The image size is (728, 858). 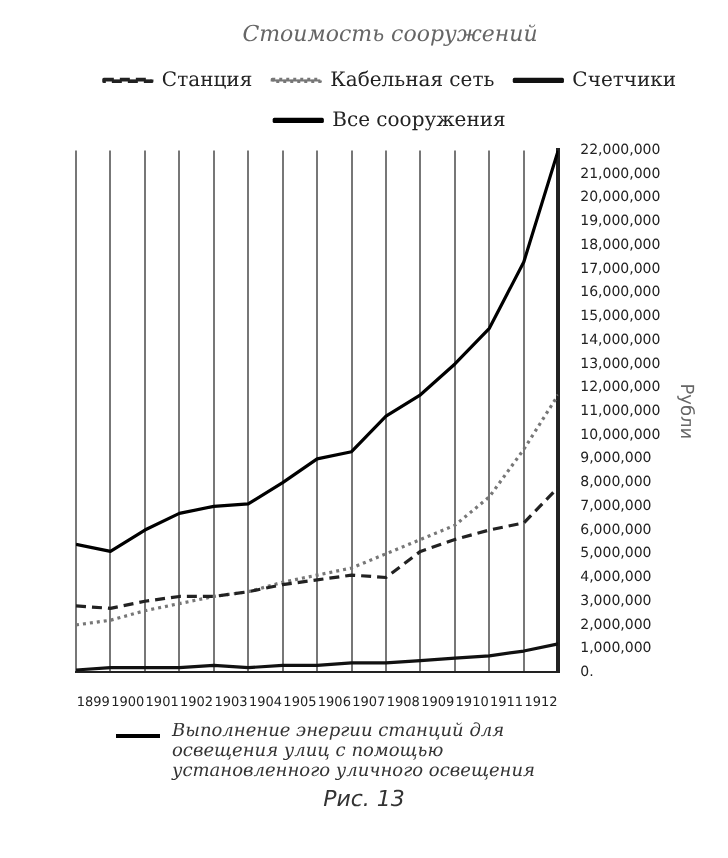 What do you see at coordinates (624, 80) in the screenshot?
I see `legend-label: Счетчики` at bounding box center [624, 80].